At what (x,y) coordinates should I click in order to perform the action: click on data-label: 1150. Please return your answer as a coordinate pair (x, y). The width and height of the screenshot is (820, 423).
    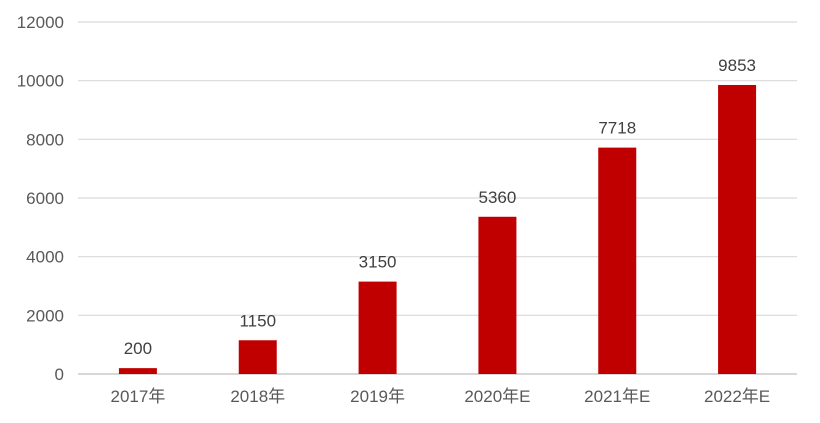
    Looking at the image, I should click on (257, 320).